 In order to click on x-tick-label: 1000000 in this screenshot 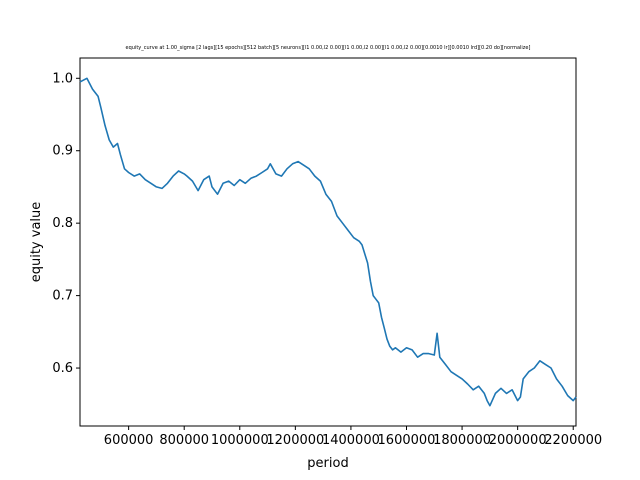, I will do `click(240, 440)`.